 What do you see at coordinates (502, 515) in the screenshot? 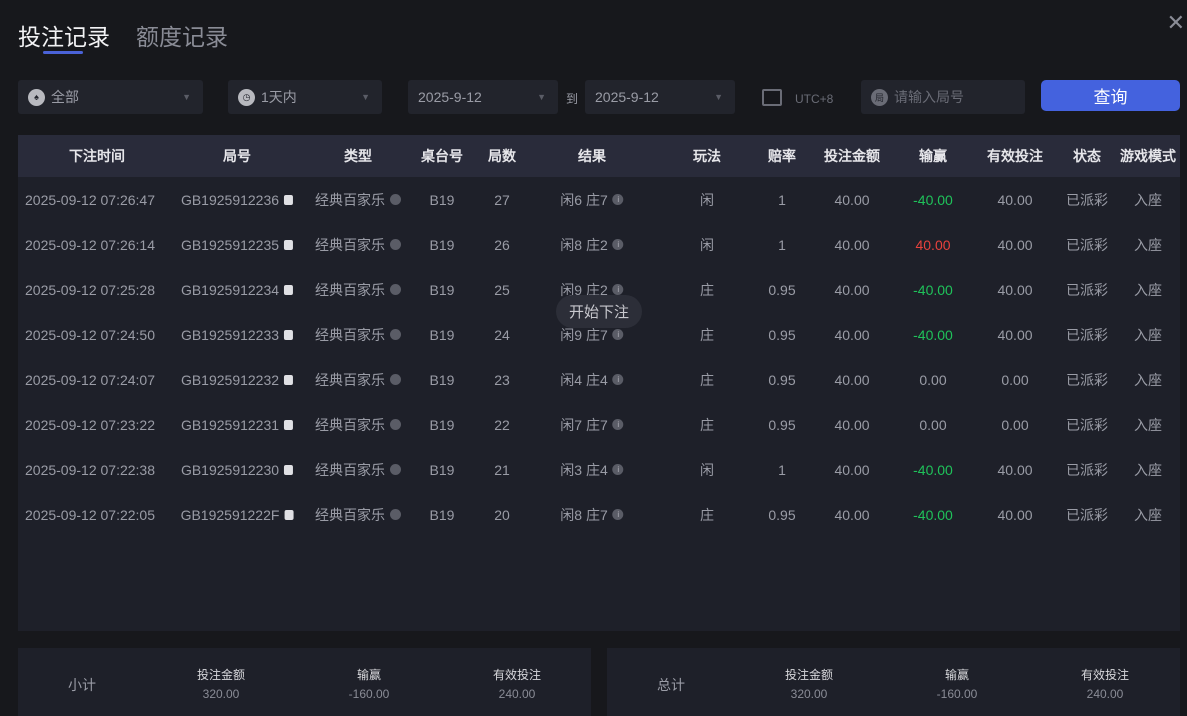
I see `cell-round-count: 20` at bounding box center [502, 515].